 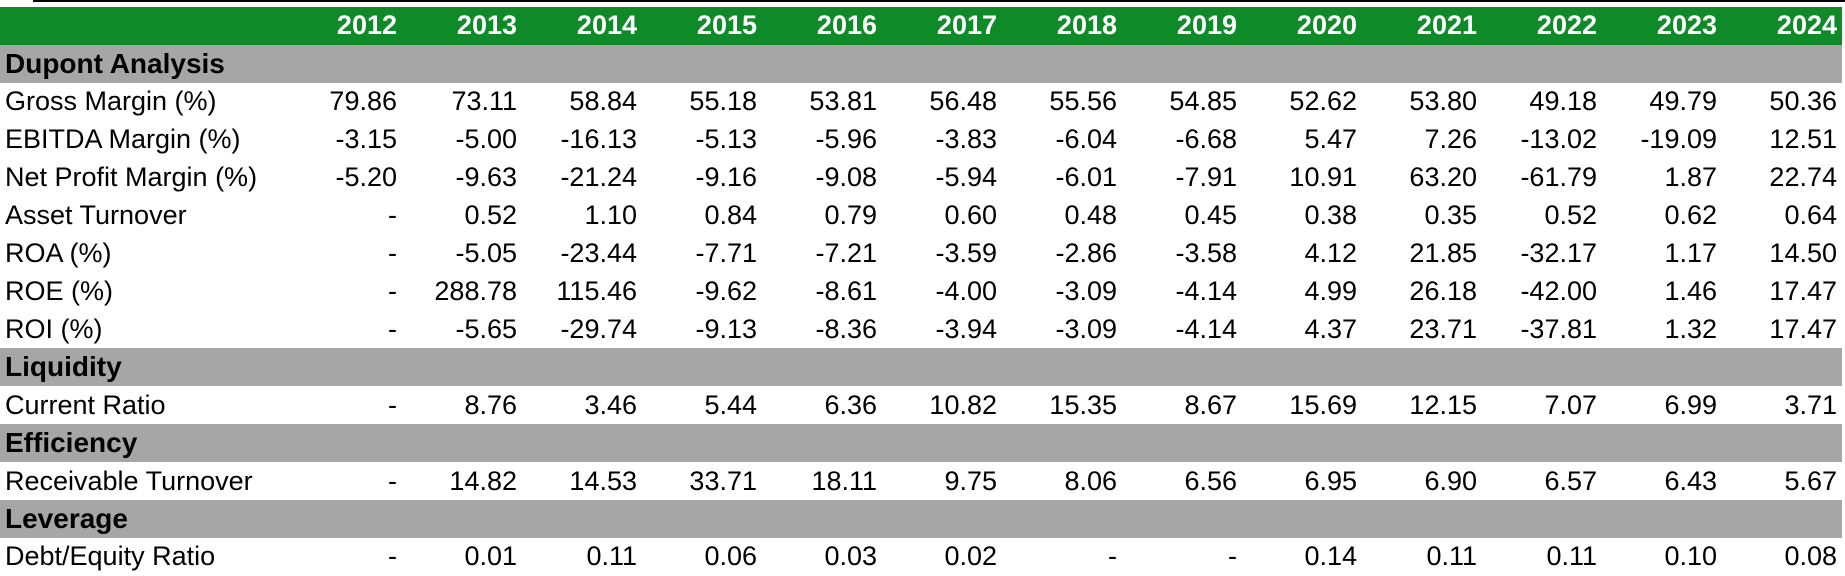 I want to click on value-cell: 52.62, so click(x=1323, y=101).